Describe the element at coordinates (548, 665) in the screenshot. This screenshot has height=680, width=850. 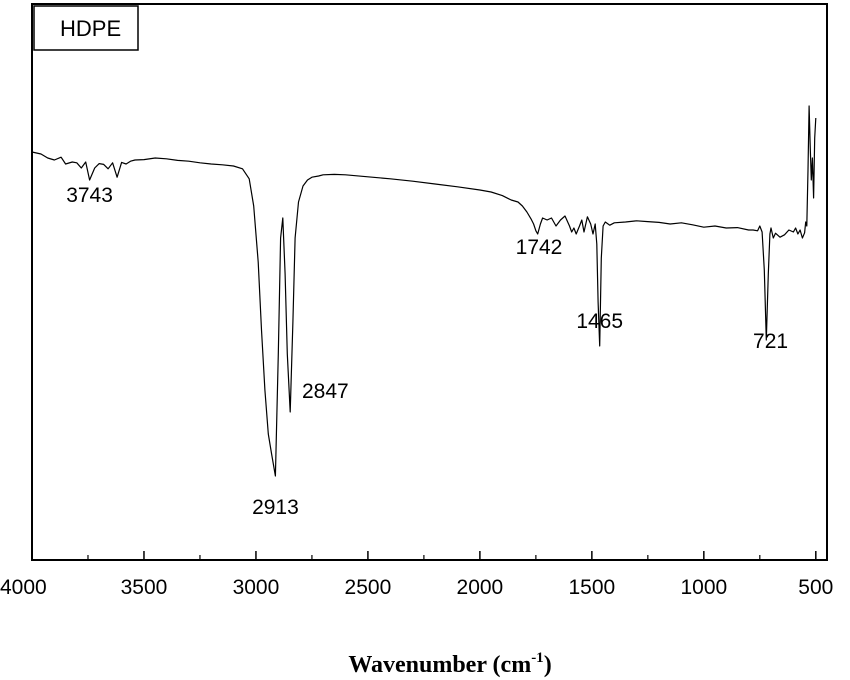
I see `x-axis-title-close: )` at that location.